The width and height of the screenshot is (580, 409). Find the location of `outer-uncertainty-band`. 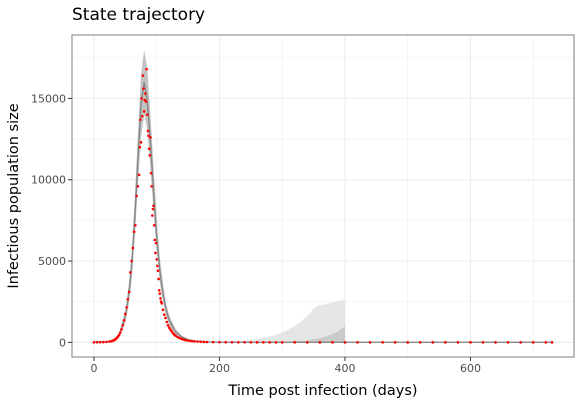

outer-uncertainty-band is located at coordinates (219, 321).